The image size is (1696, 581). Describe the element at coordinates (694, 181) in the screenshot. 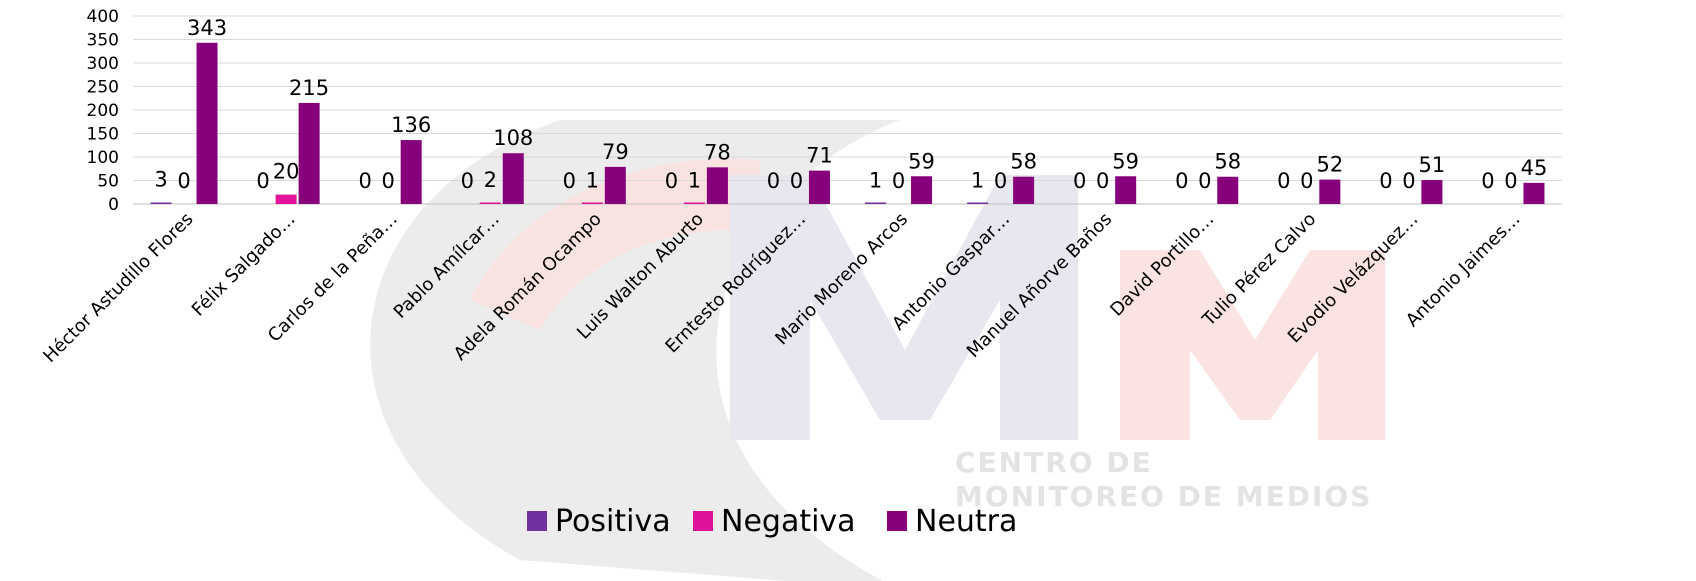

I see `data-label-negativa-5: 1` at that location.